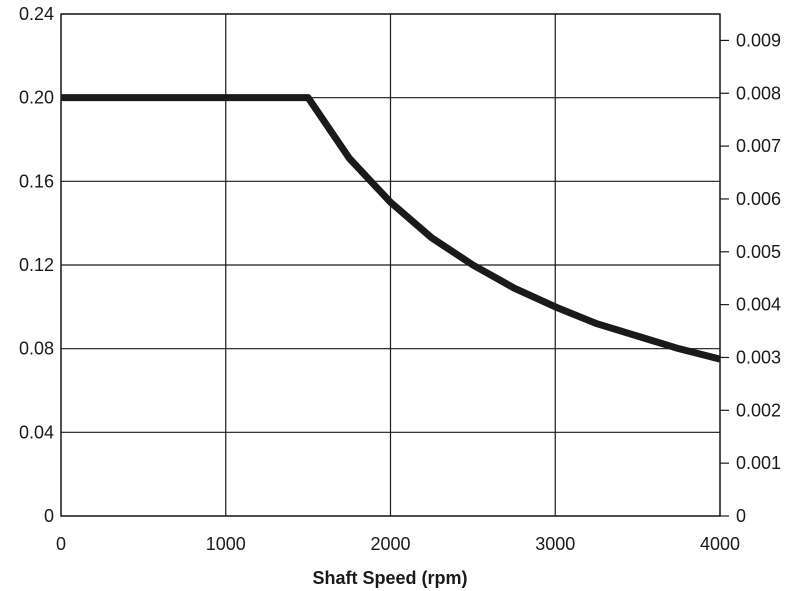 The image size is (789, 591). What do you see at coordinates (390, 544) in the screenshot?
I see `x-tick-label: 2000` at bounding box center [390, 544].